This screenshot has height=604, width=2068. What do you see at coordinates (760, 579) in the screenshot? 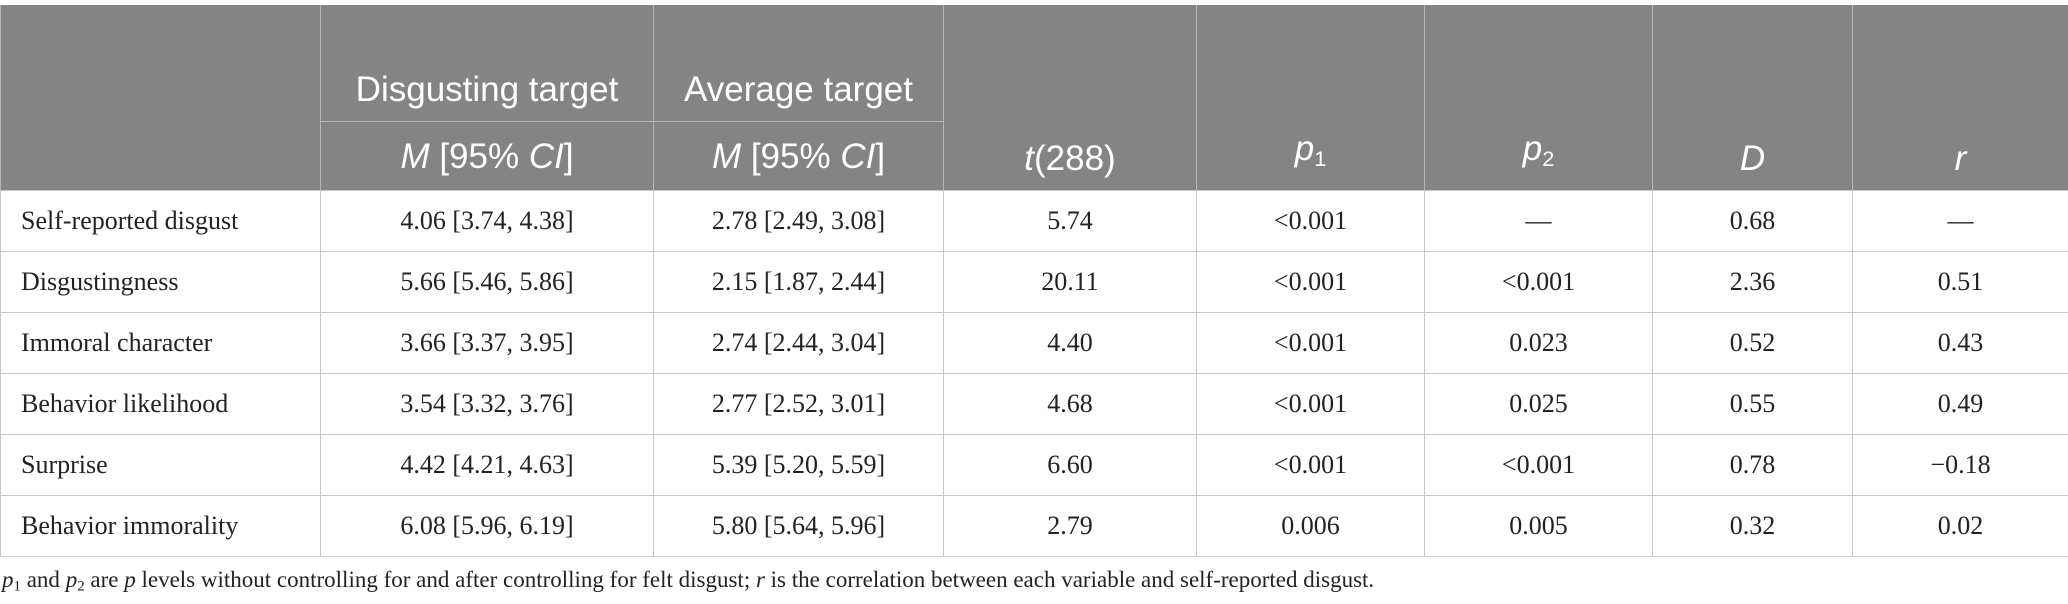
I see `footnote-r-symbol: r` at bounding box center [760, 579].